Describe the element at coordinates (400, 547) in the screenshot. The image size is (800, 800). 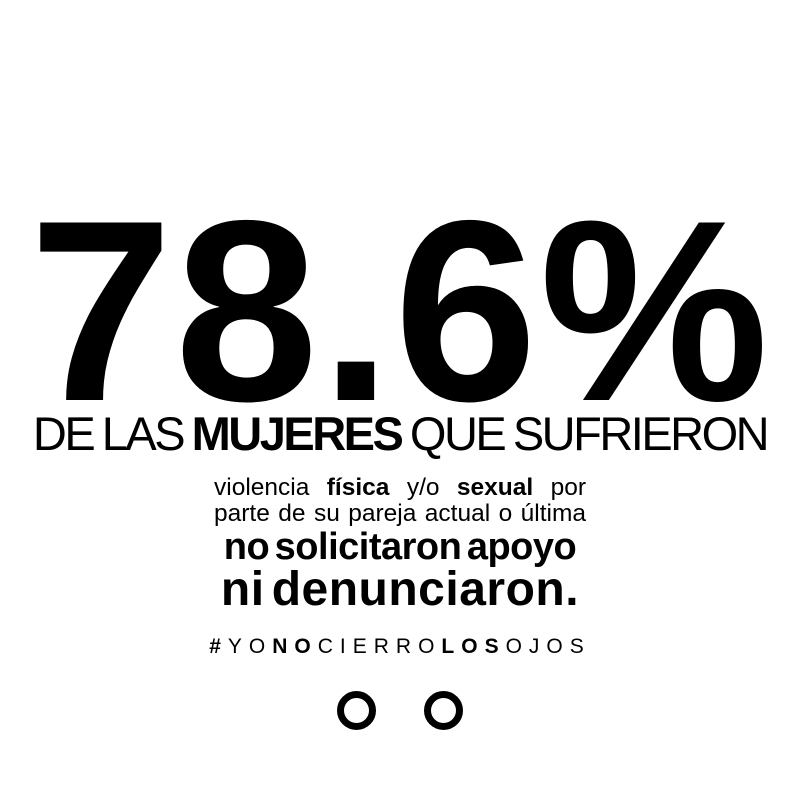
I see `statement-line-1: no solicitaron apoyo` at that location.